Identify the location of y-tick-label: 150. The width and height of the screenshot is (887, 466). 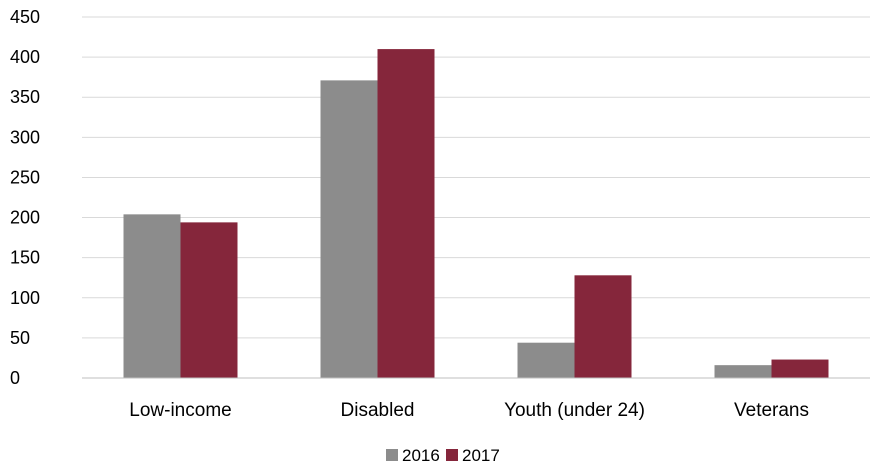
(25, 258).